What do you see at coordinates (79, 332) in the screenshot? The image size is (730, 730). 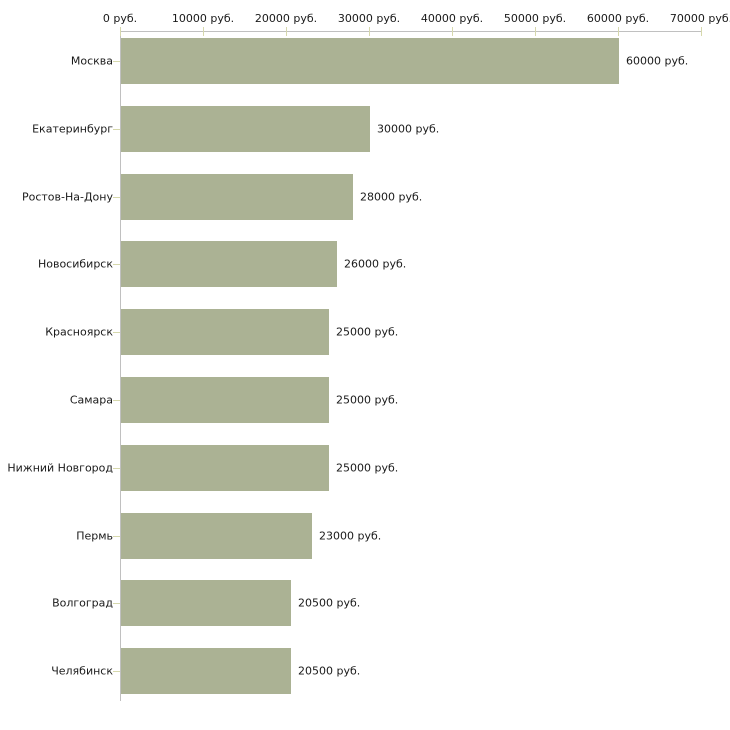 I see `category-label: Красноярск` at bounding box center [79, 332].